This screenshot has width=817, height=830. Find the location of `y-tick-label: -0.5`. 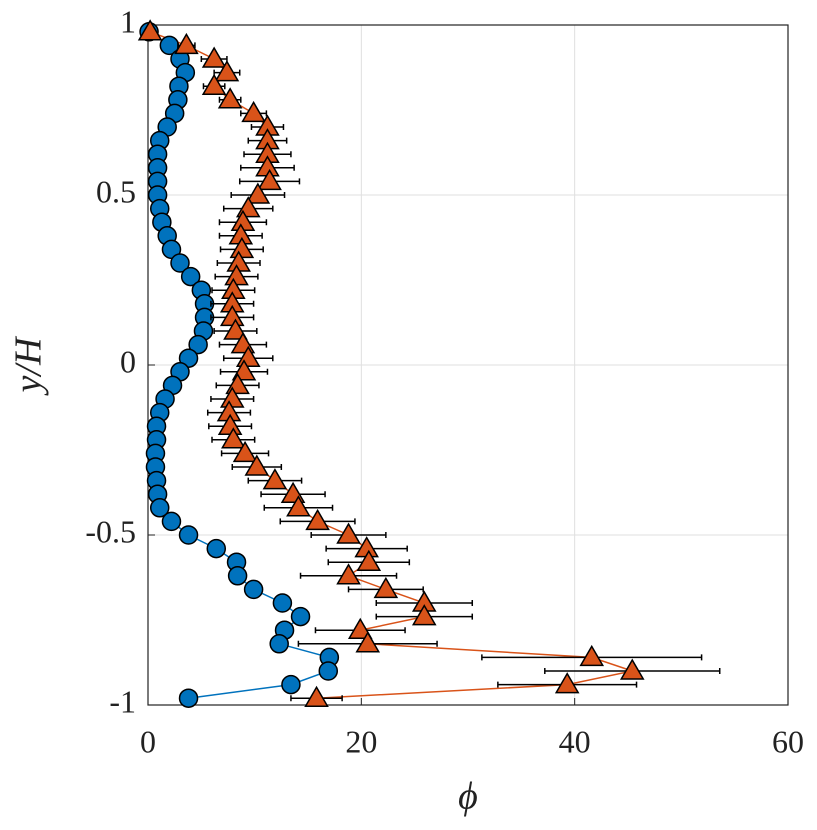

y-tick-label: -0.5 is located at coordinates (110, 531).